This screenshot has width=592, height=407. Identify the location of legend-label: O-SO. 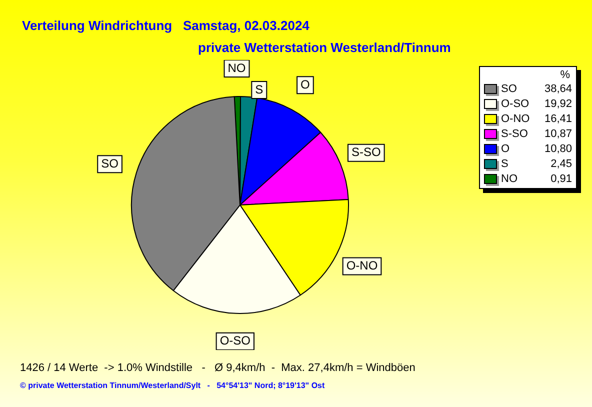
(515, 104).